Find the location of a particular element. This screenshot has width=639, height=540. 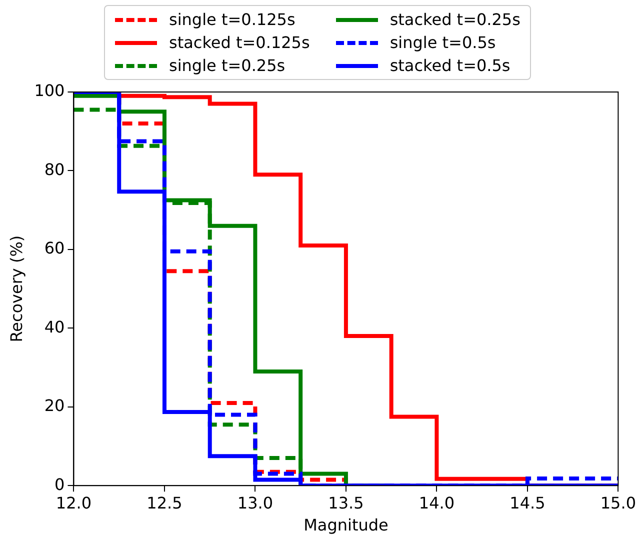

legend-label: single t=0.25s is located at coordinates (227, 65).